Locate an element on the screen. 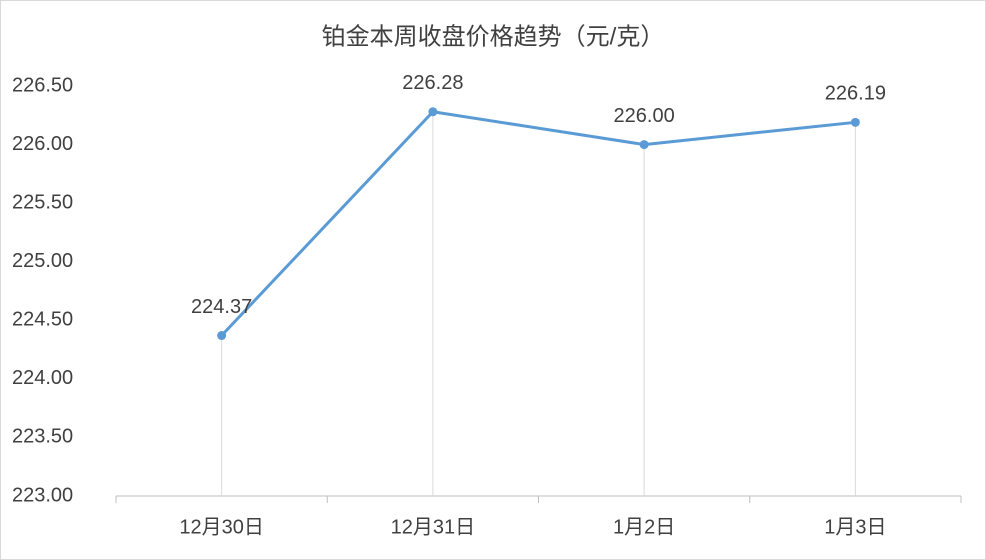  x-tick-label: 12月30日 is located at coordinates (221, 527).